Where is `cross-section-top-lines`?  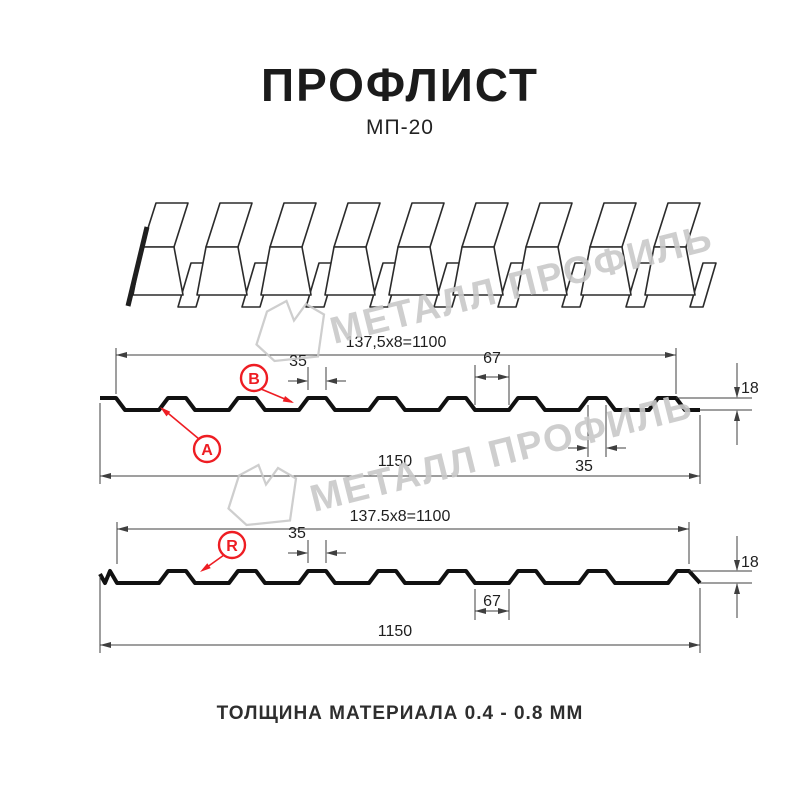 cross-section-top-lines is located at coordinates (425, 416).